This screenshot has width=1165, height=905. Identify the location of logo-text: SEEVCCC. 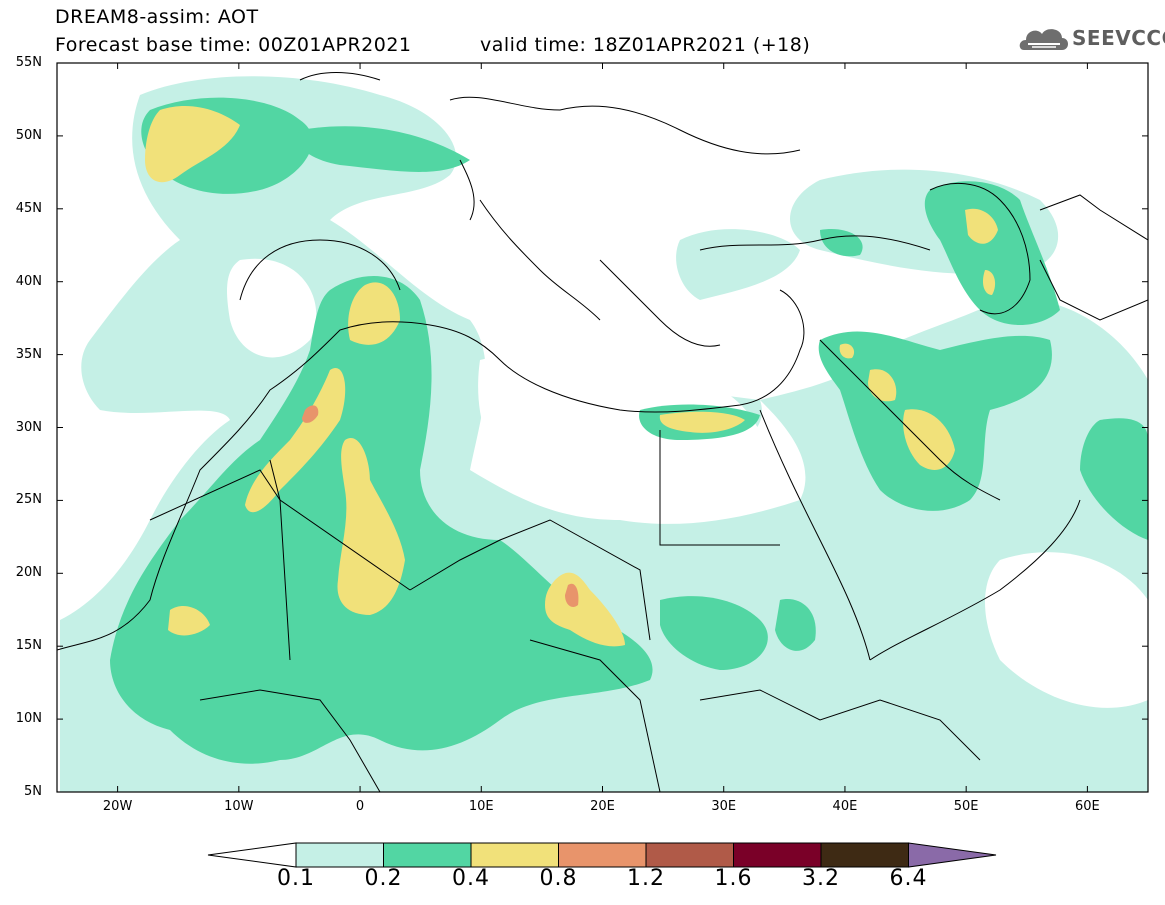
(1118, 38).